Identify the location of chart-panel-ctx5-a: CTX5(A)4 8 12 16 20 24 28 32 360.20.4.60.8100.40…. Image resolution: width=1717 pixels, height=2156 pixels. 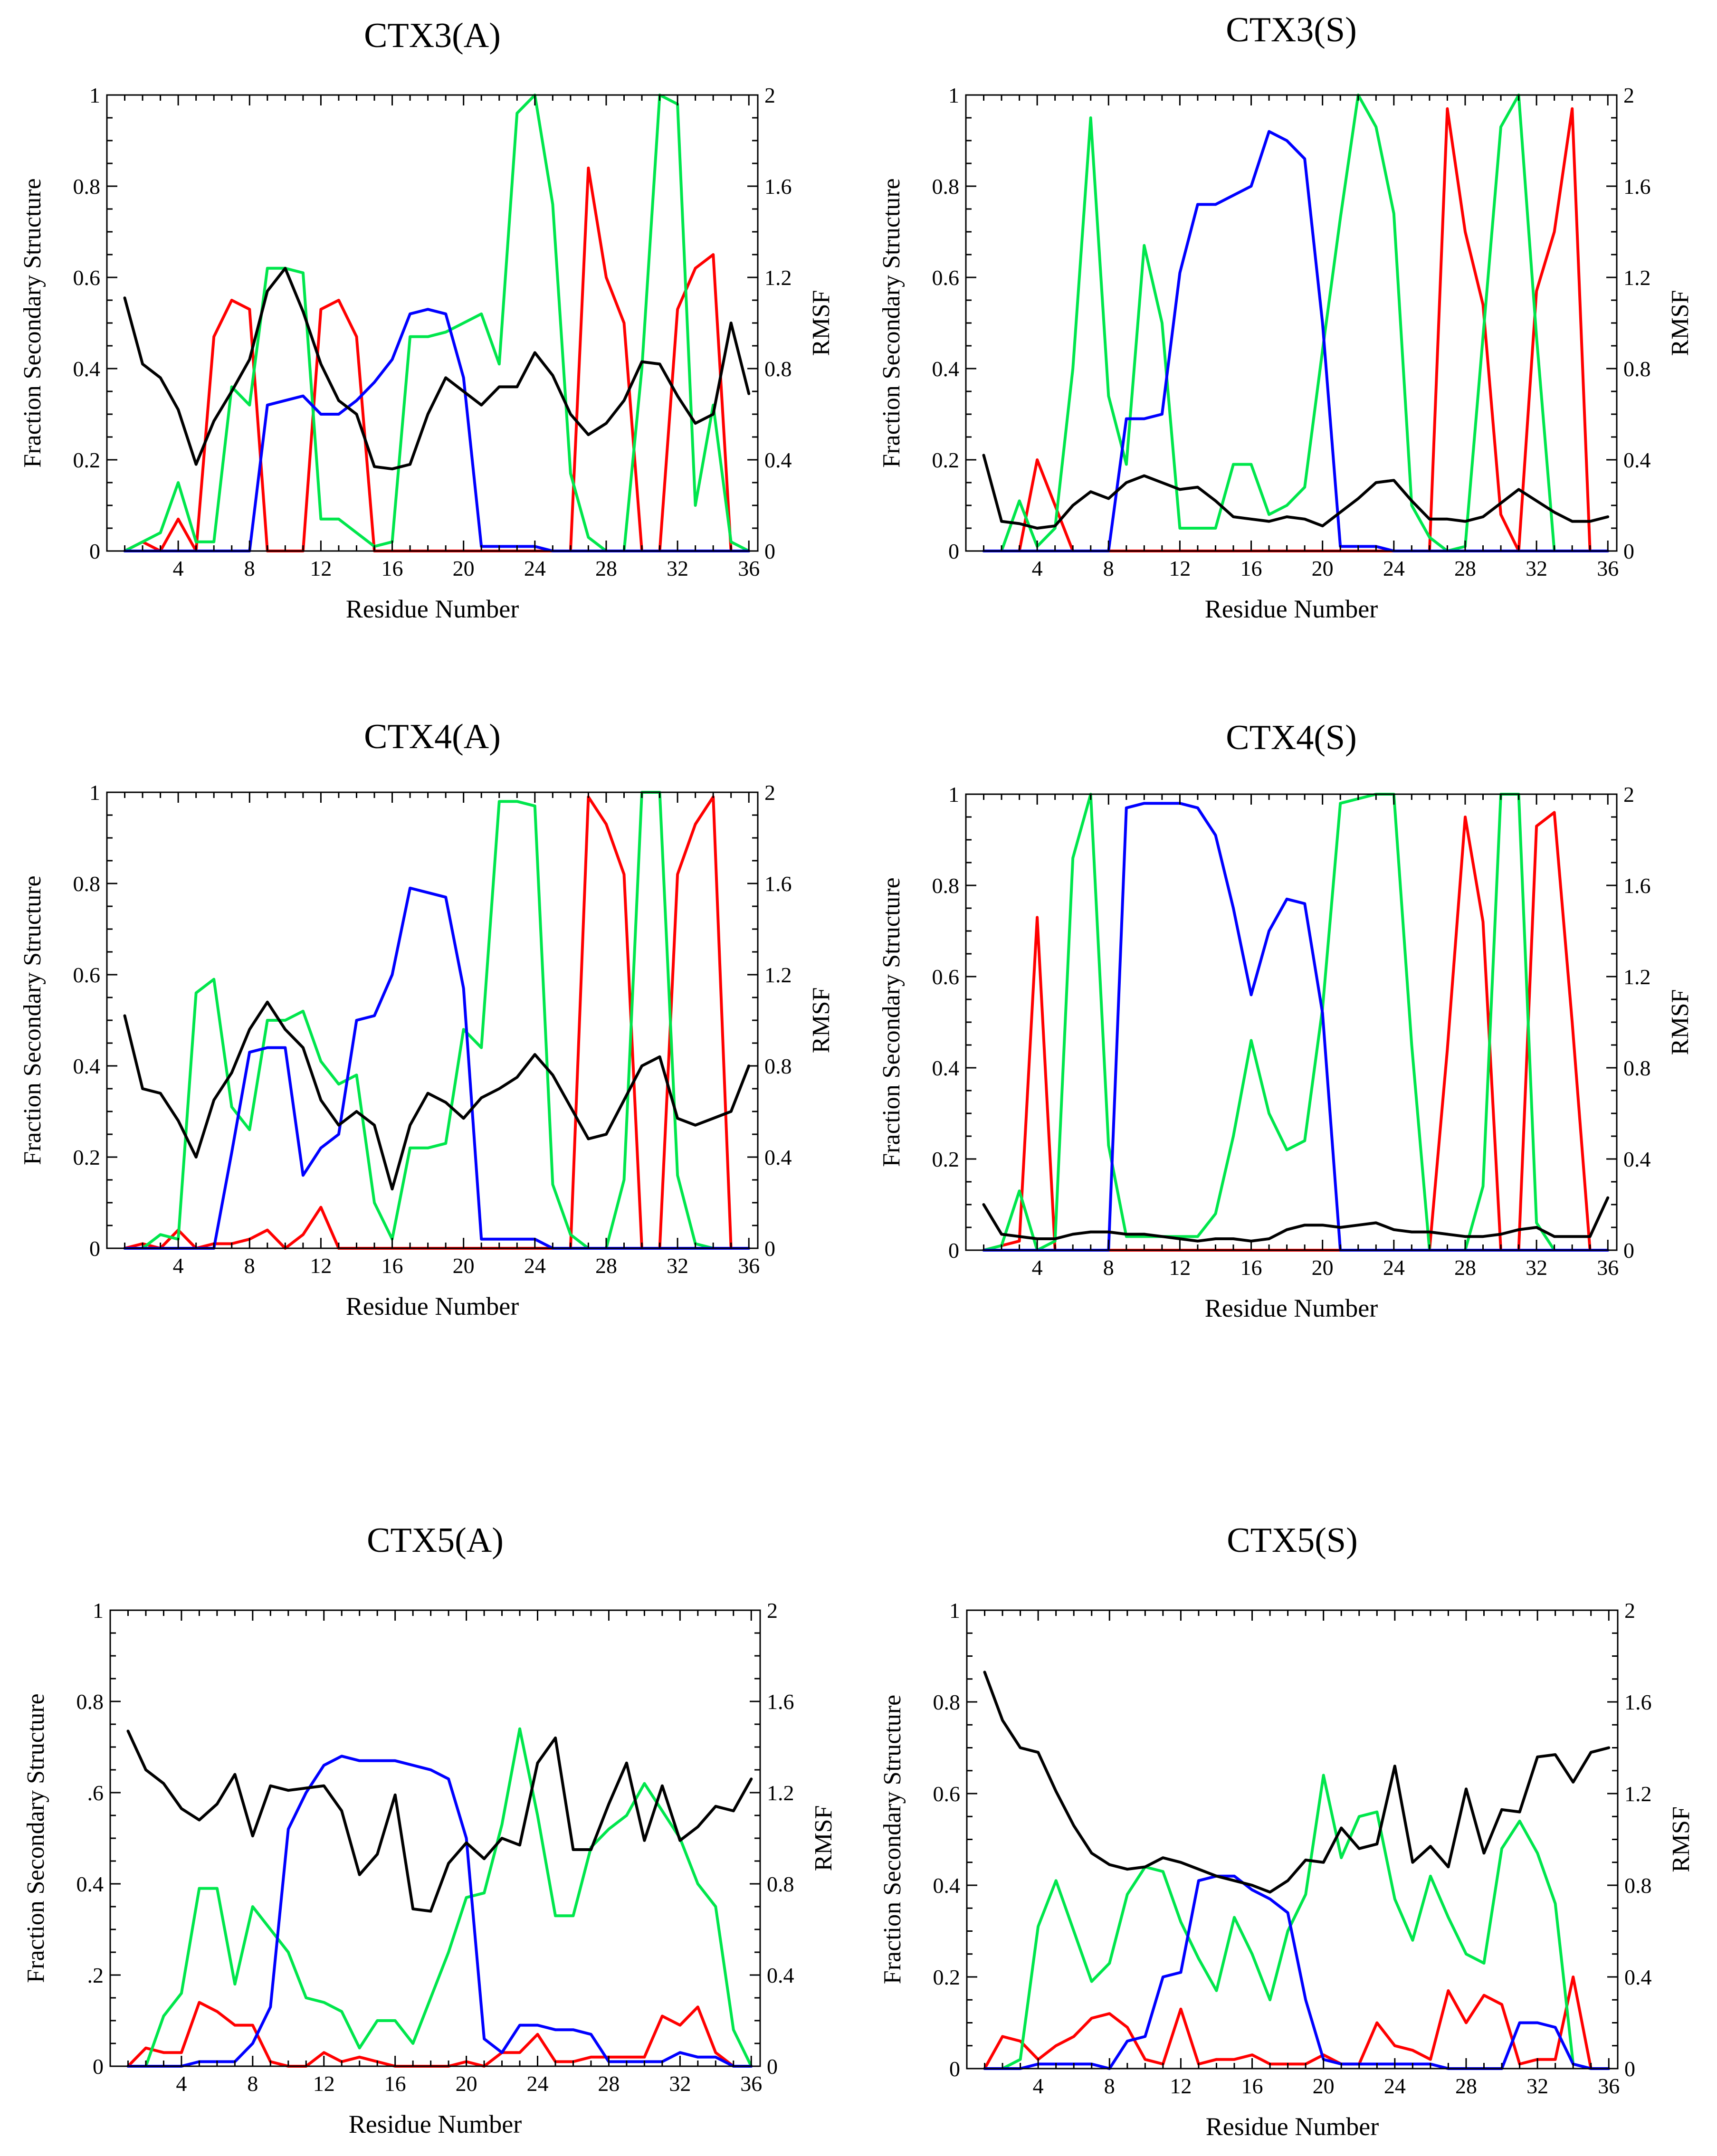
(430, 1829).